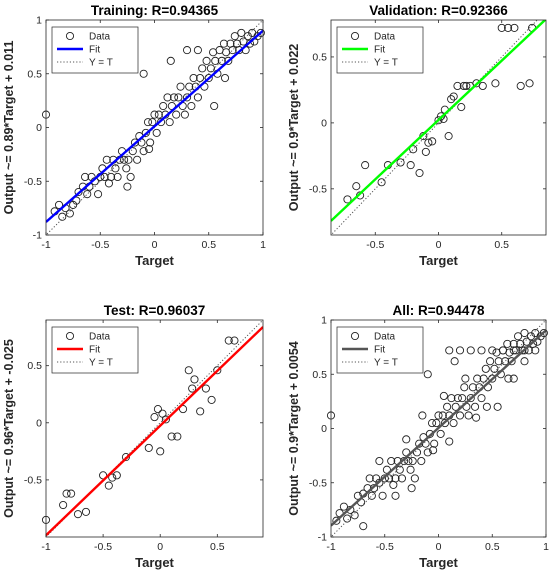  I want to click on legend-label-fit: Fit, so click(379, 50).